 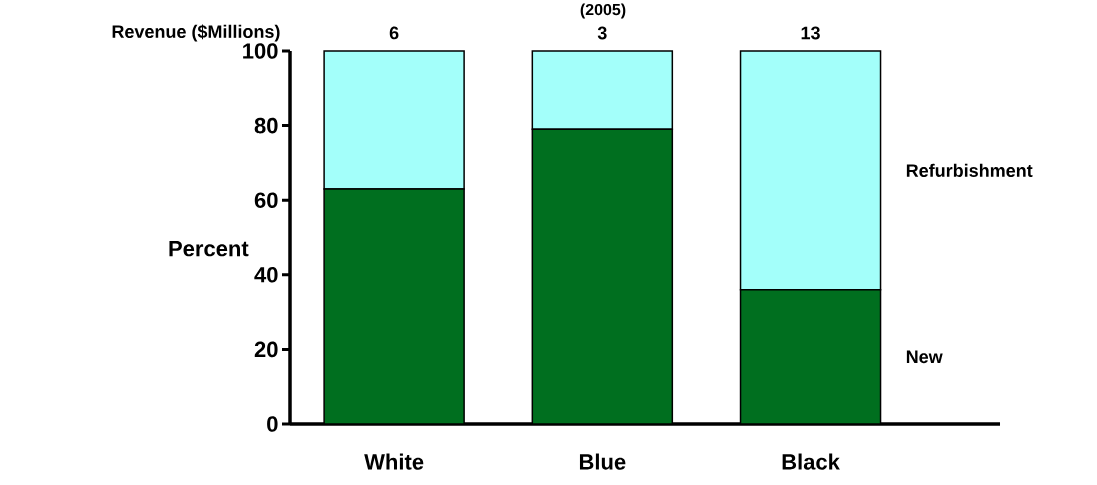 I want to click on y-tick-label: 80, so click(x=266, y=125).